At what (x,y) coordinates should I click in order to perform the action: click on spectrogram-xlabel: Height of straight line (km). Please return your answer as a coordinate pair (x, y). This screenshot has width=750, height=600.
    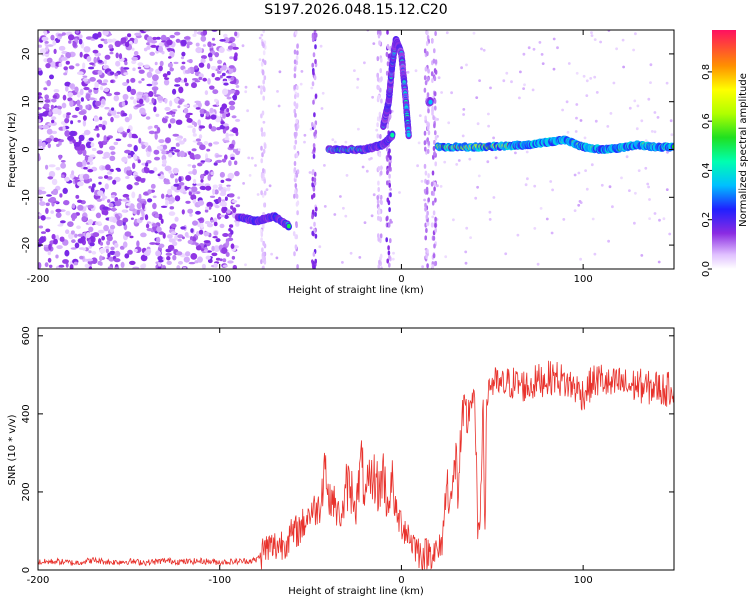
    Looking at the image, I should click on (356, 290).